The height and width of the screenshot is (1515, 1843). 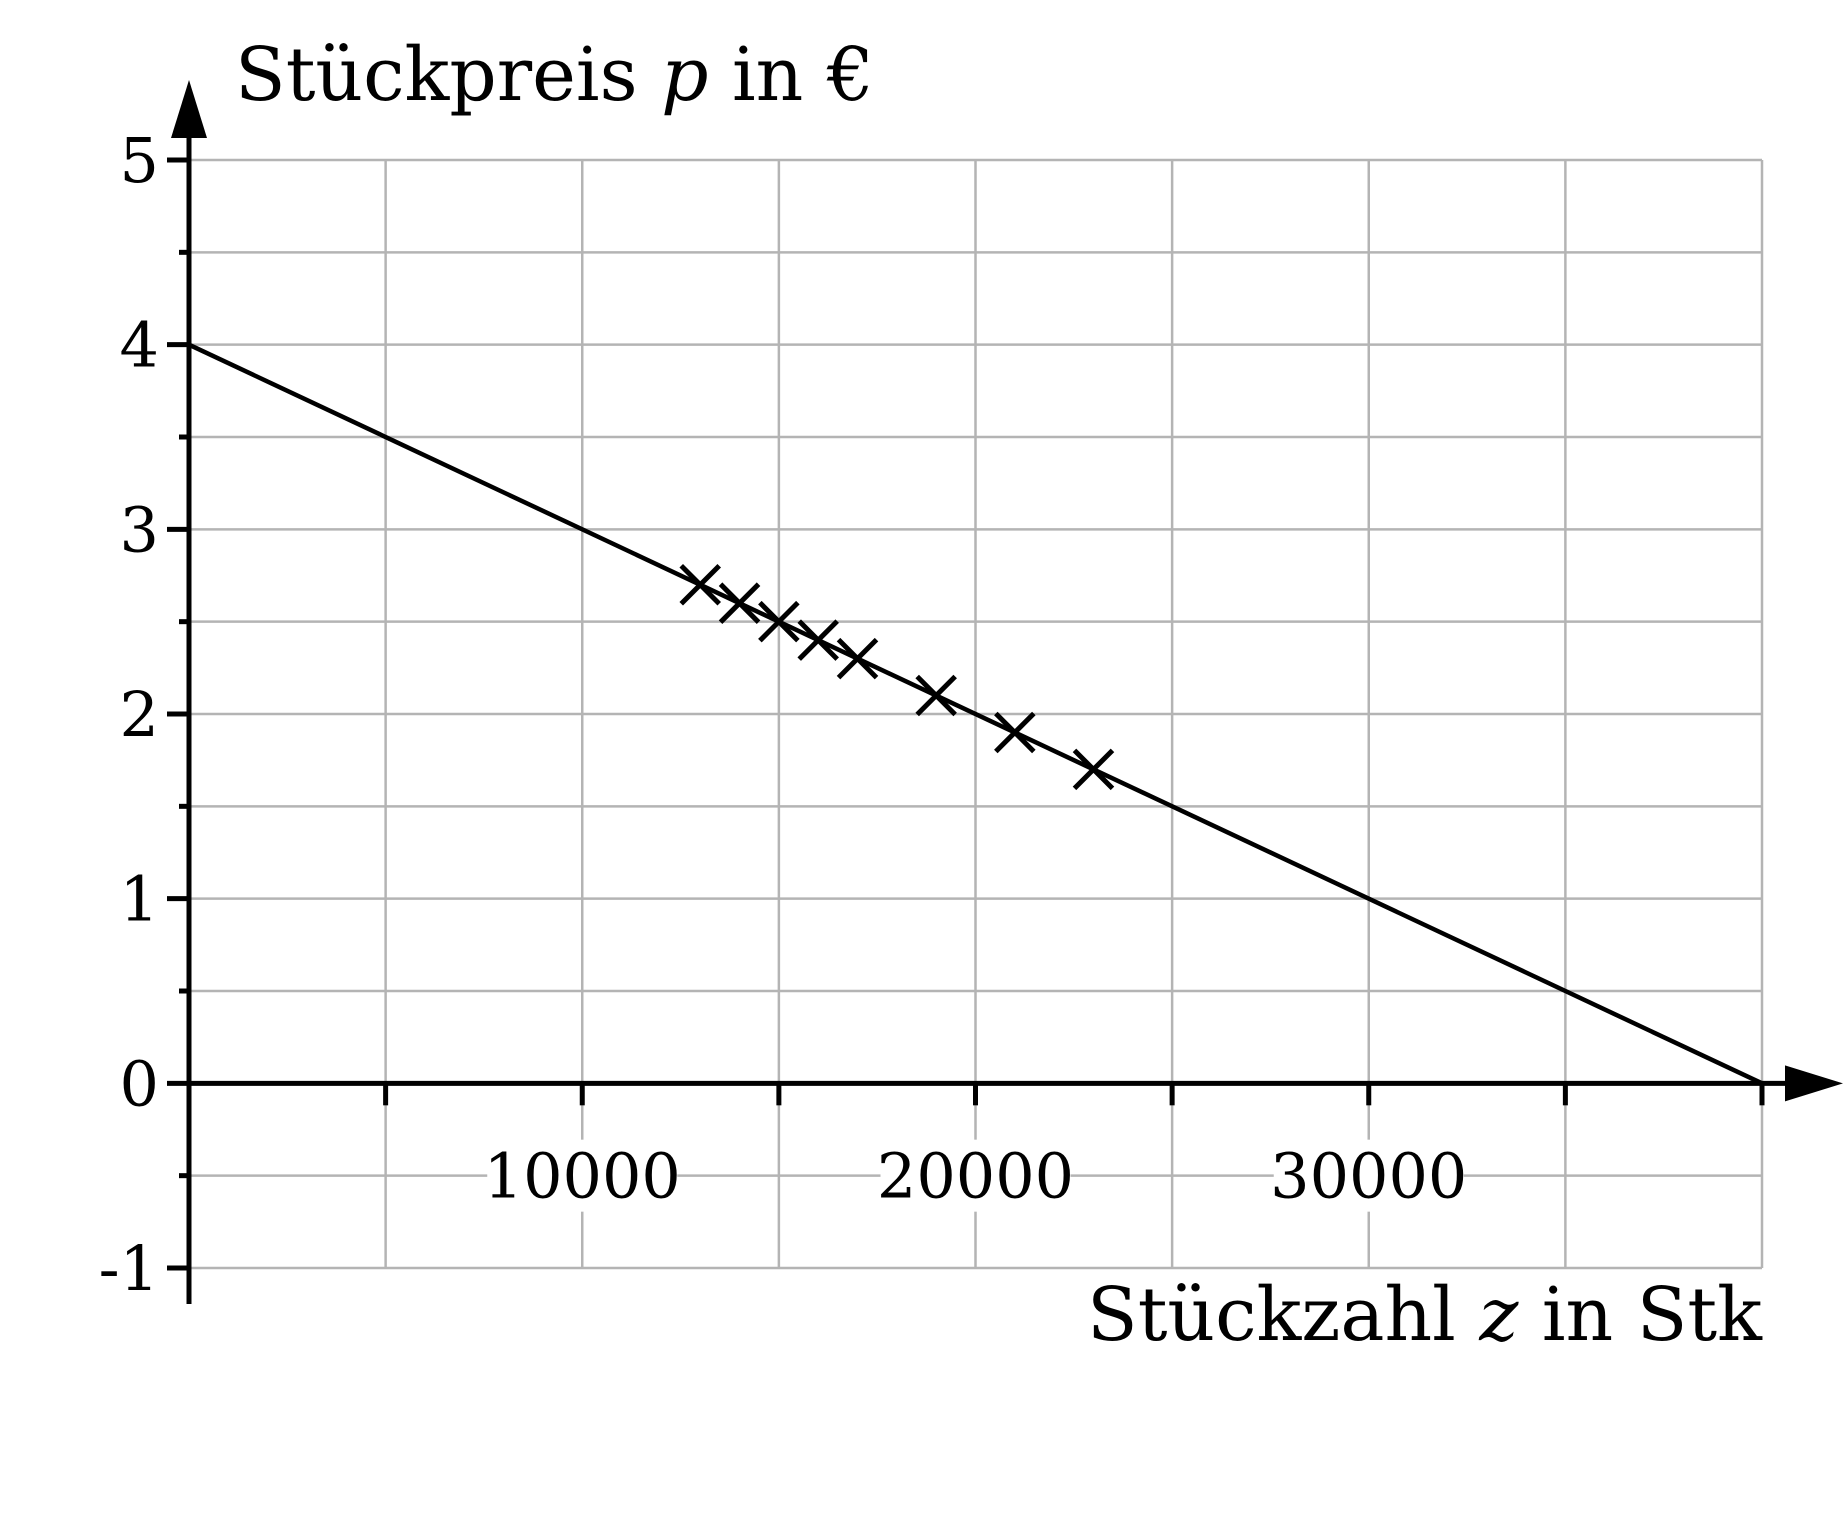 I want to click on x-axis-title-variable: z, so click(x=1498, y=1315).